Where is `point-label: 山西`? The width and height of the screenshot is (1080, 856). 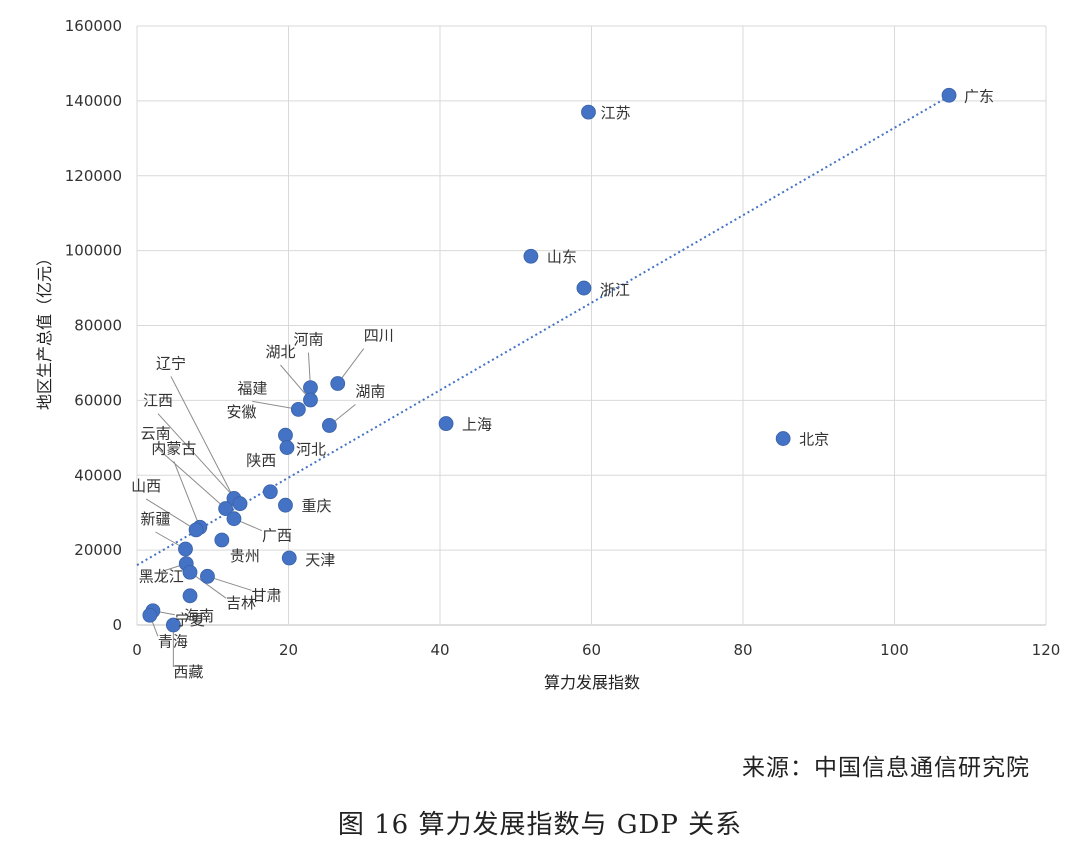 point-label: 山西 is located at coordinates (146, 486).